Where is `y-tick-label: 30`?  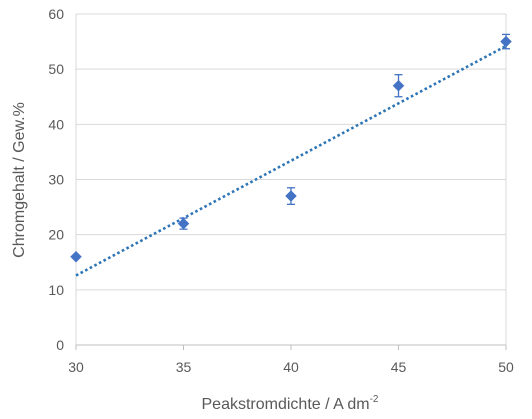
y-tick-label: 30 is located at coordinates (56, 180).